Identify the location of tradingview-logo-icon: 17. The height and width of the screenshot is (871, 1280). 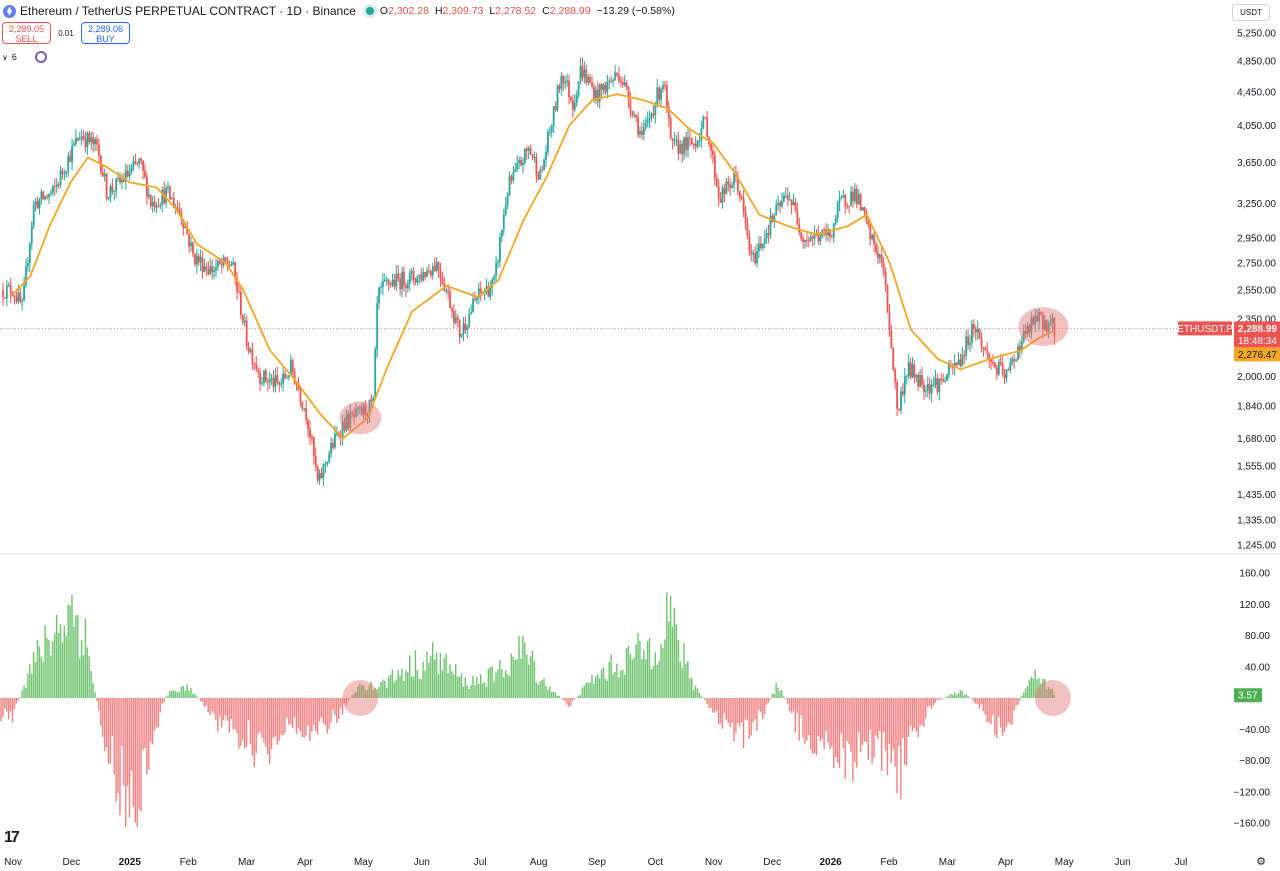
(12, 837).